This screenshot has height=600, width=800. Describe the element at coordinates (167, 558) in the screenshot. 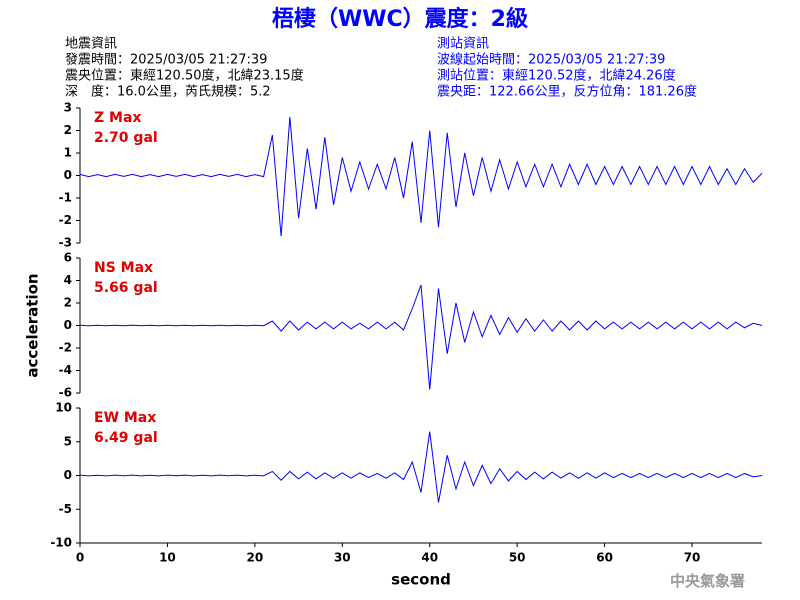

I see `x-tick-label: 10` at that location.